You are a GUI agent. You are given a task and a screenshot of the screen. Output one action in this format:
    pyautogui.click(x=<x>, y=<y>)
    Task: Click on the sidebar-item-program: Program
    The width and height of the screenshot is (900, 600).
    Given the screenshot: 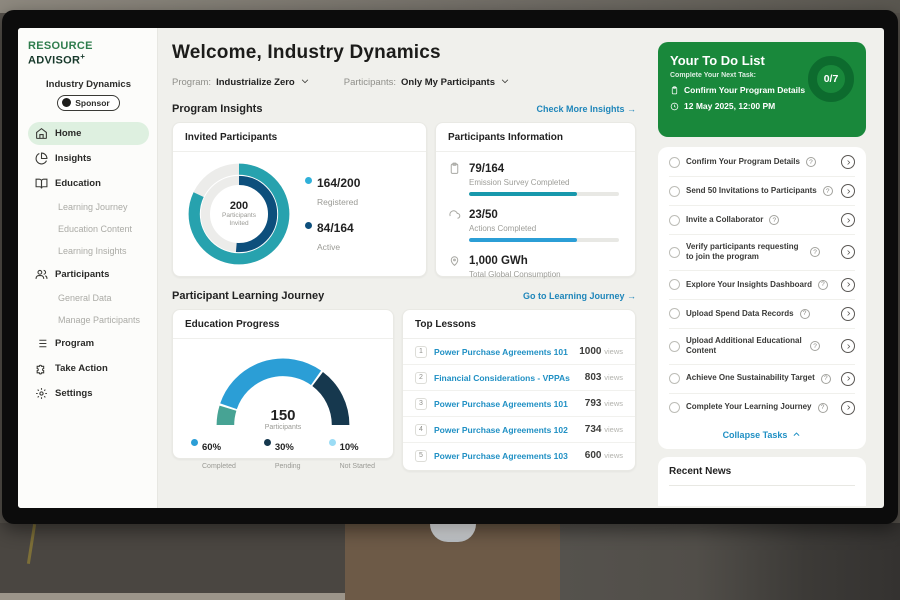 What is the action you would take?
    pyautogui.click(x=88, y=343)
    